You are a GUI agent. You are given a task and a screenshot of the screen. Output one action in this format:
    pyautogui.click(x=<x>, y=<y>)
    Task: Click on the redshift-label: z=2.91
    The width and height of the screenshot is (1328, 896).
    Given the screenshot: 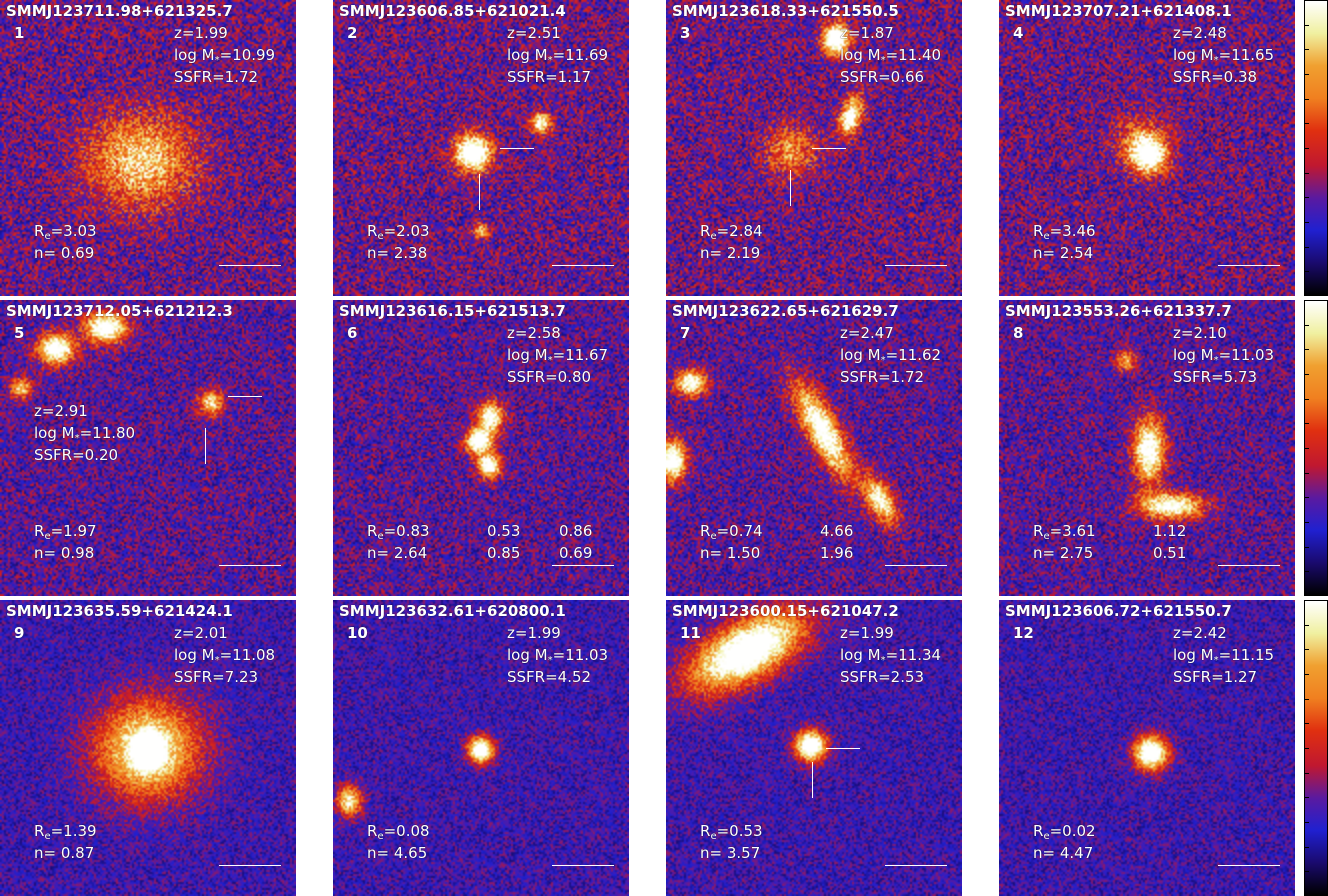 What is the action you would take?
    pyautogui.click(x=61, y=411)
    